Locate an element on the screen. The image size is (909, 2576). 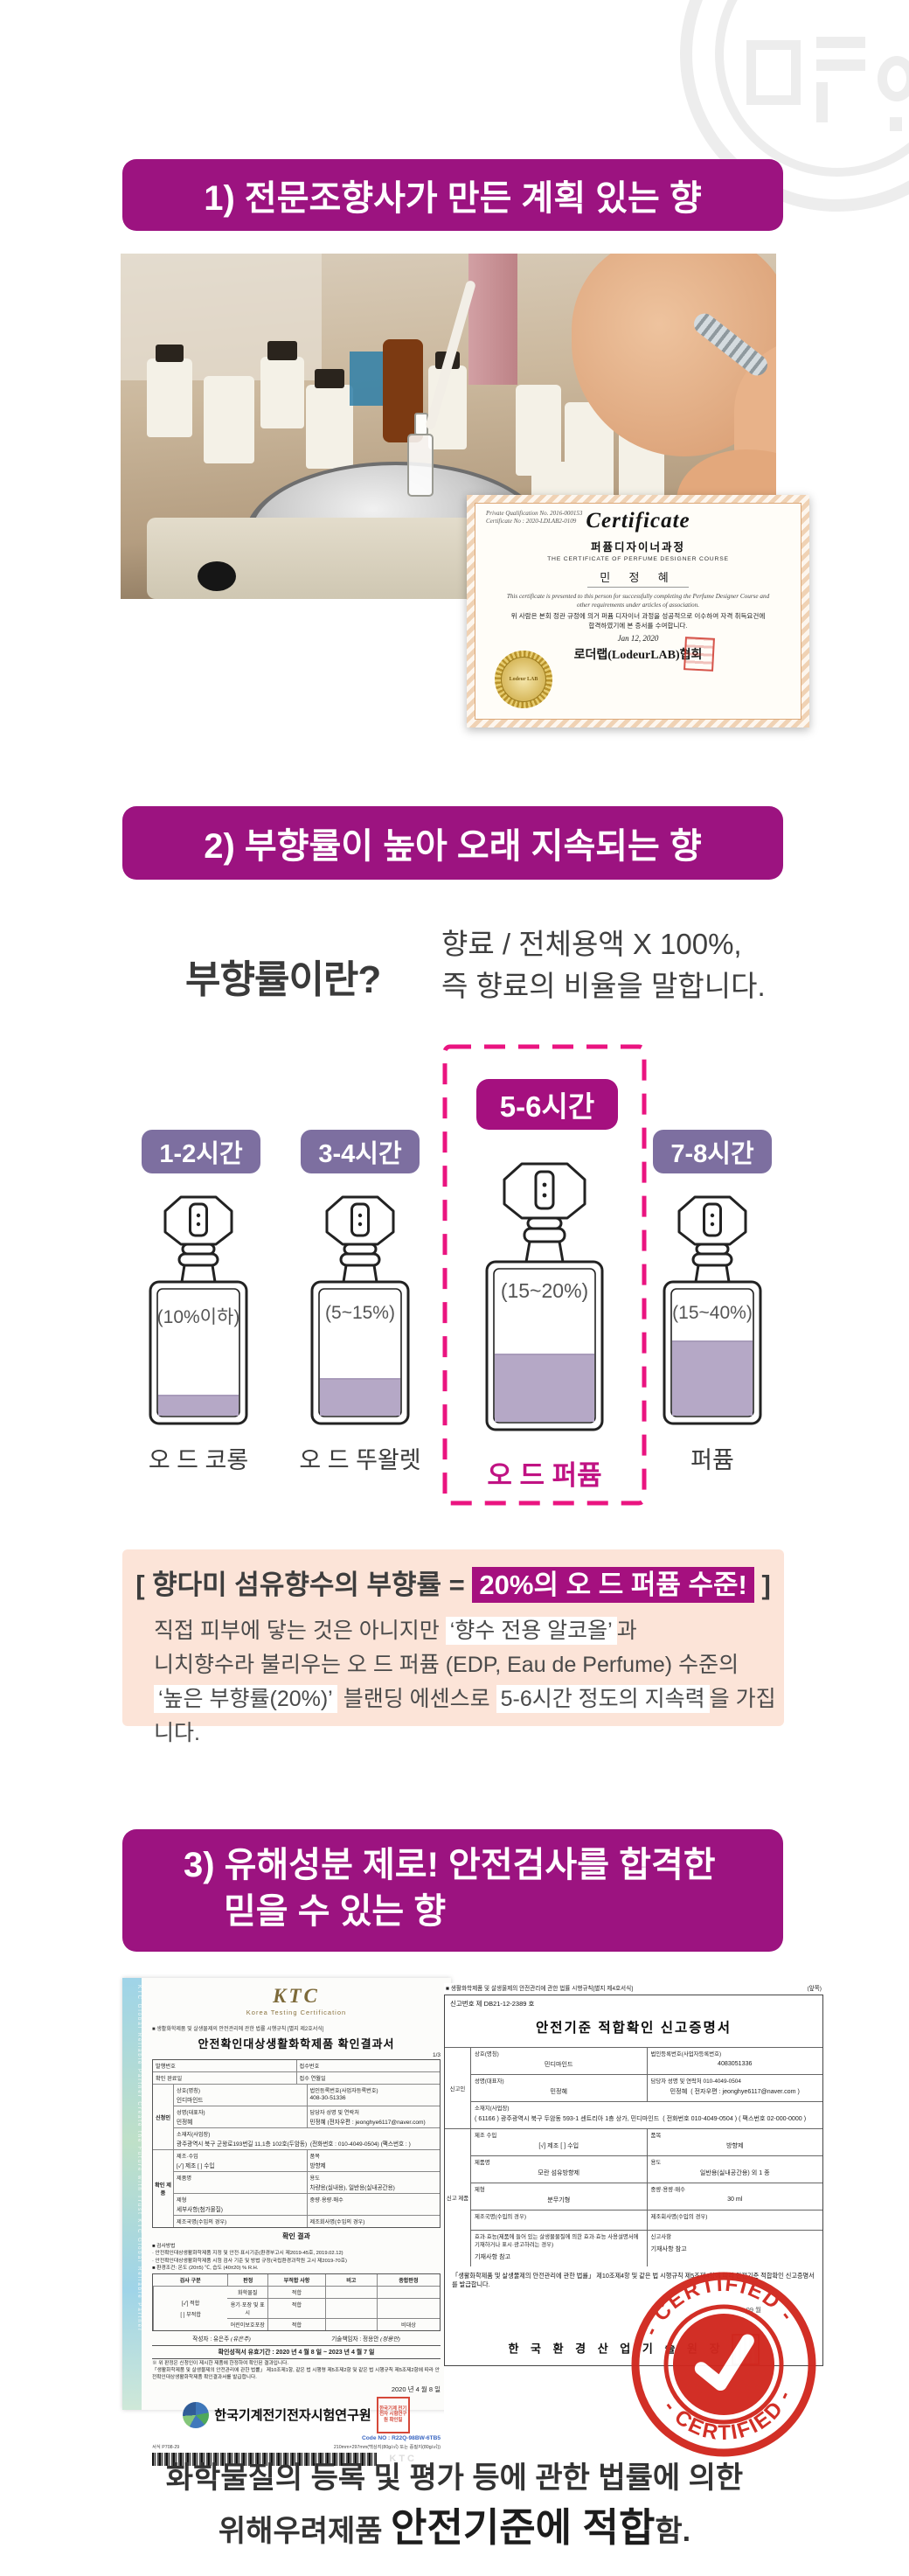
cell-label: 제형 is located at coordinates (480, 2190).